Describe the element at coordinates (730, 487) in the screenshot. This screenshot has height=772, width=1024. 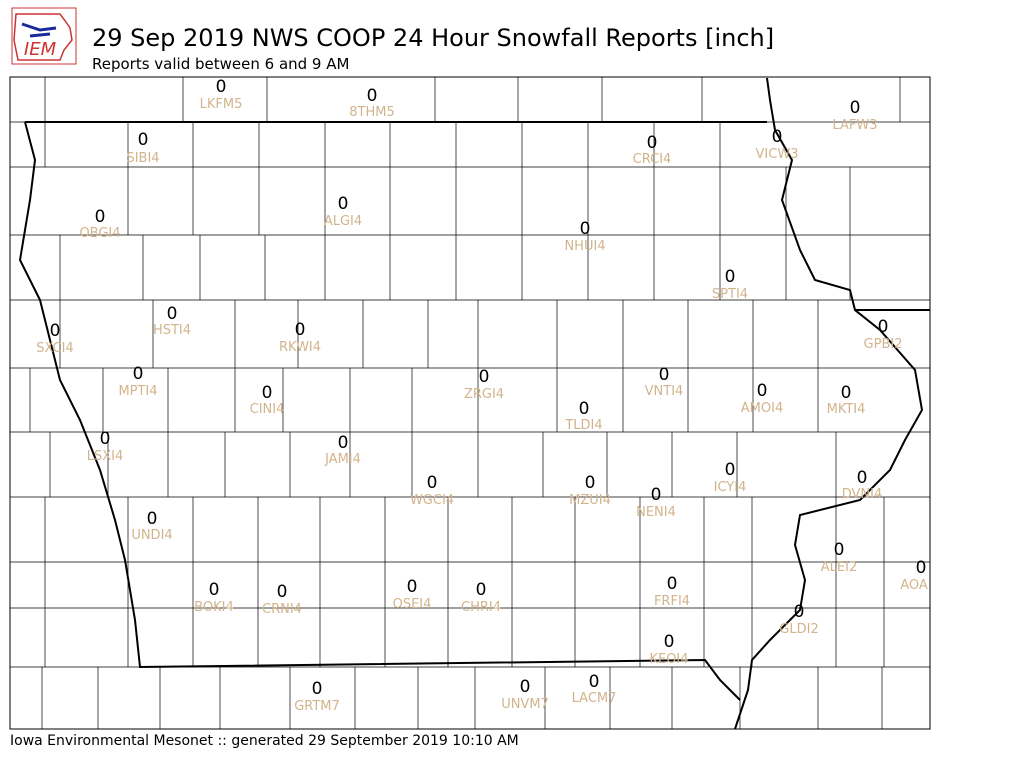
I see `station-label: ICYI4` at that location.